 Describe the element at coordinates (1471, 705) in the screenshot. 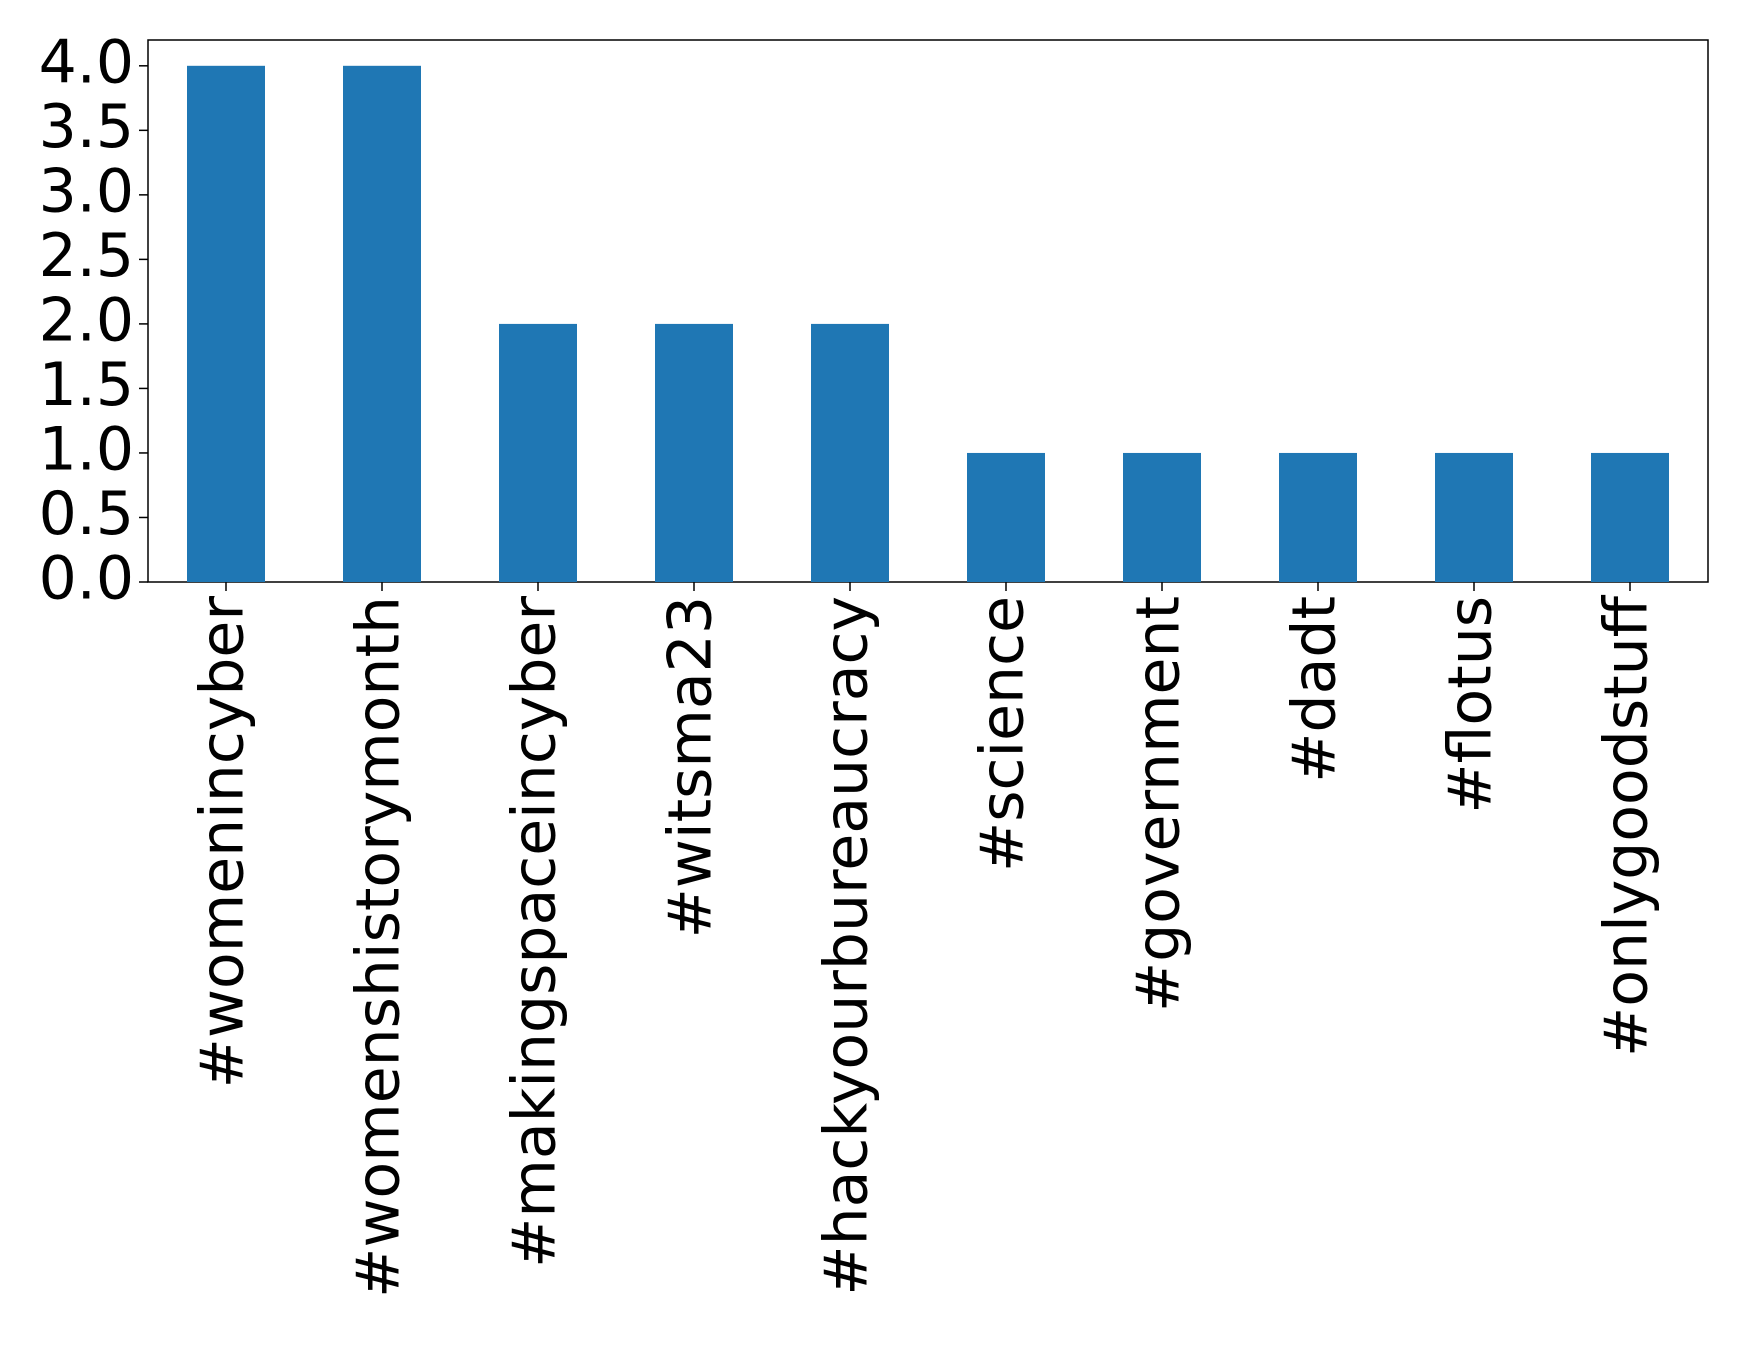

I see `x-tick-label: #flotus` at that location.